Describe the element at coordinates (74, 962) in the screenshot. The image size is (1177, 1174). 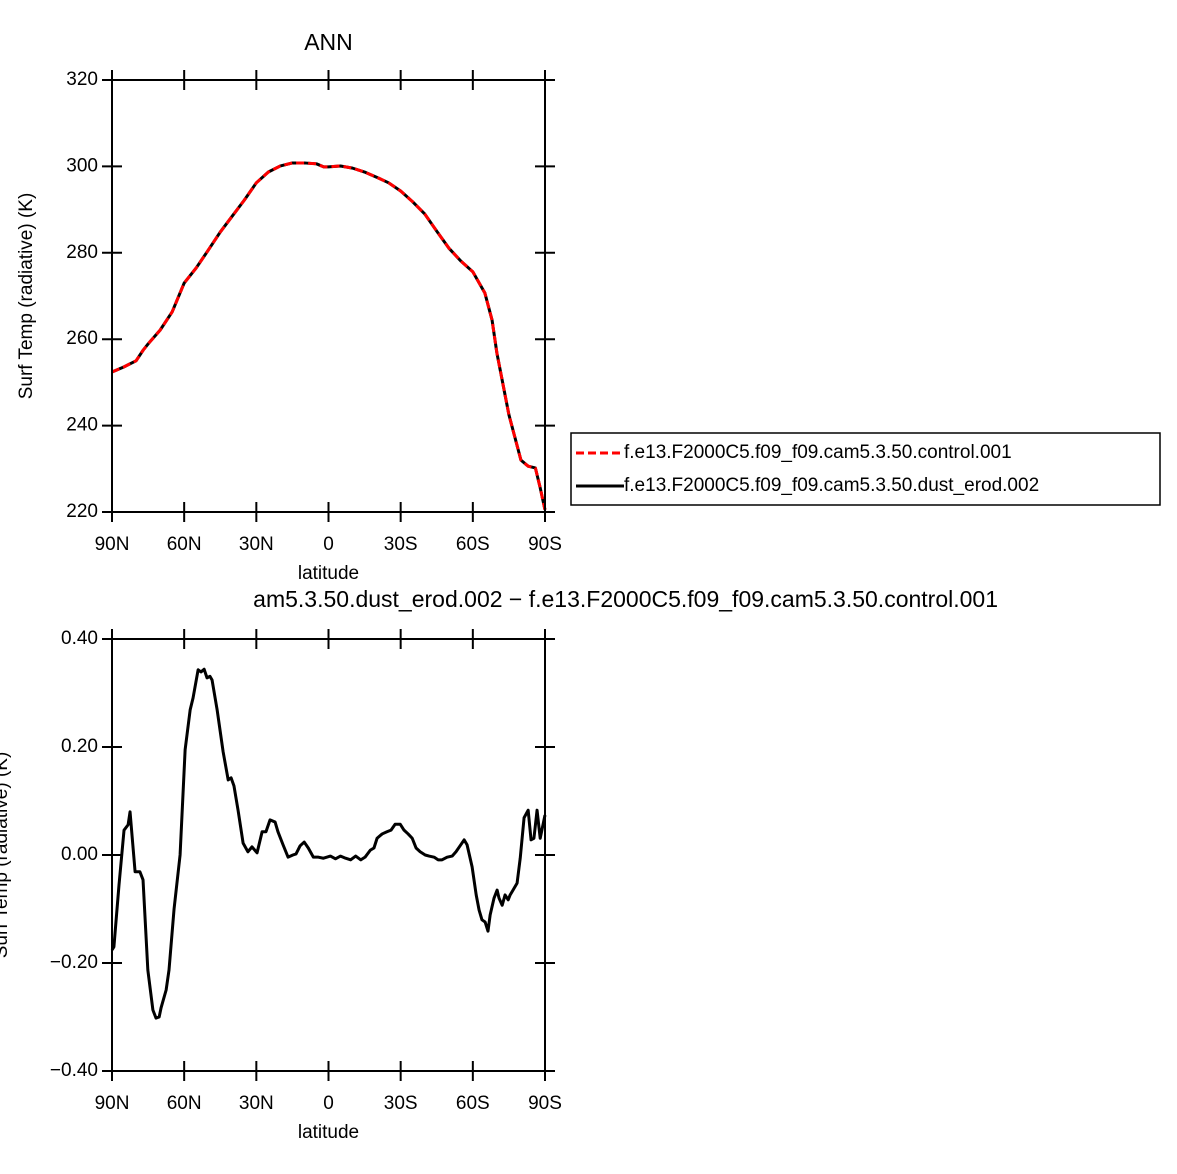
I see `y-tick-label: −0.20` at that location.